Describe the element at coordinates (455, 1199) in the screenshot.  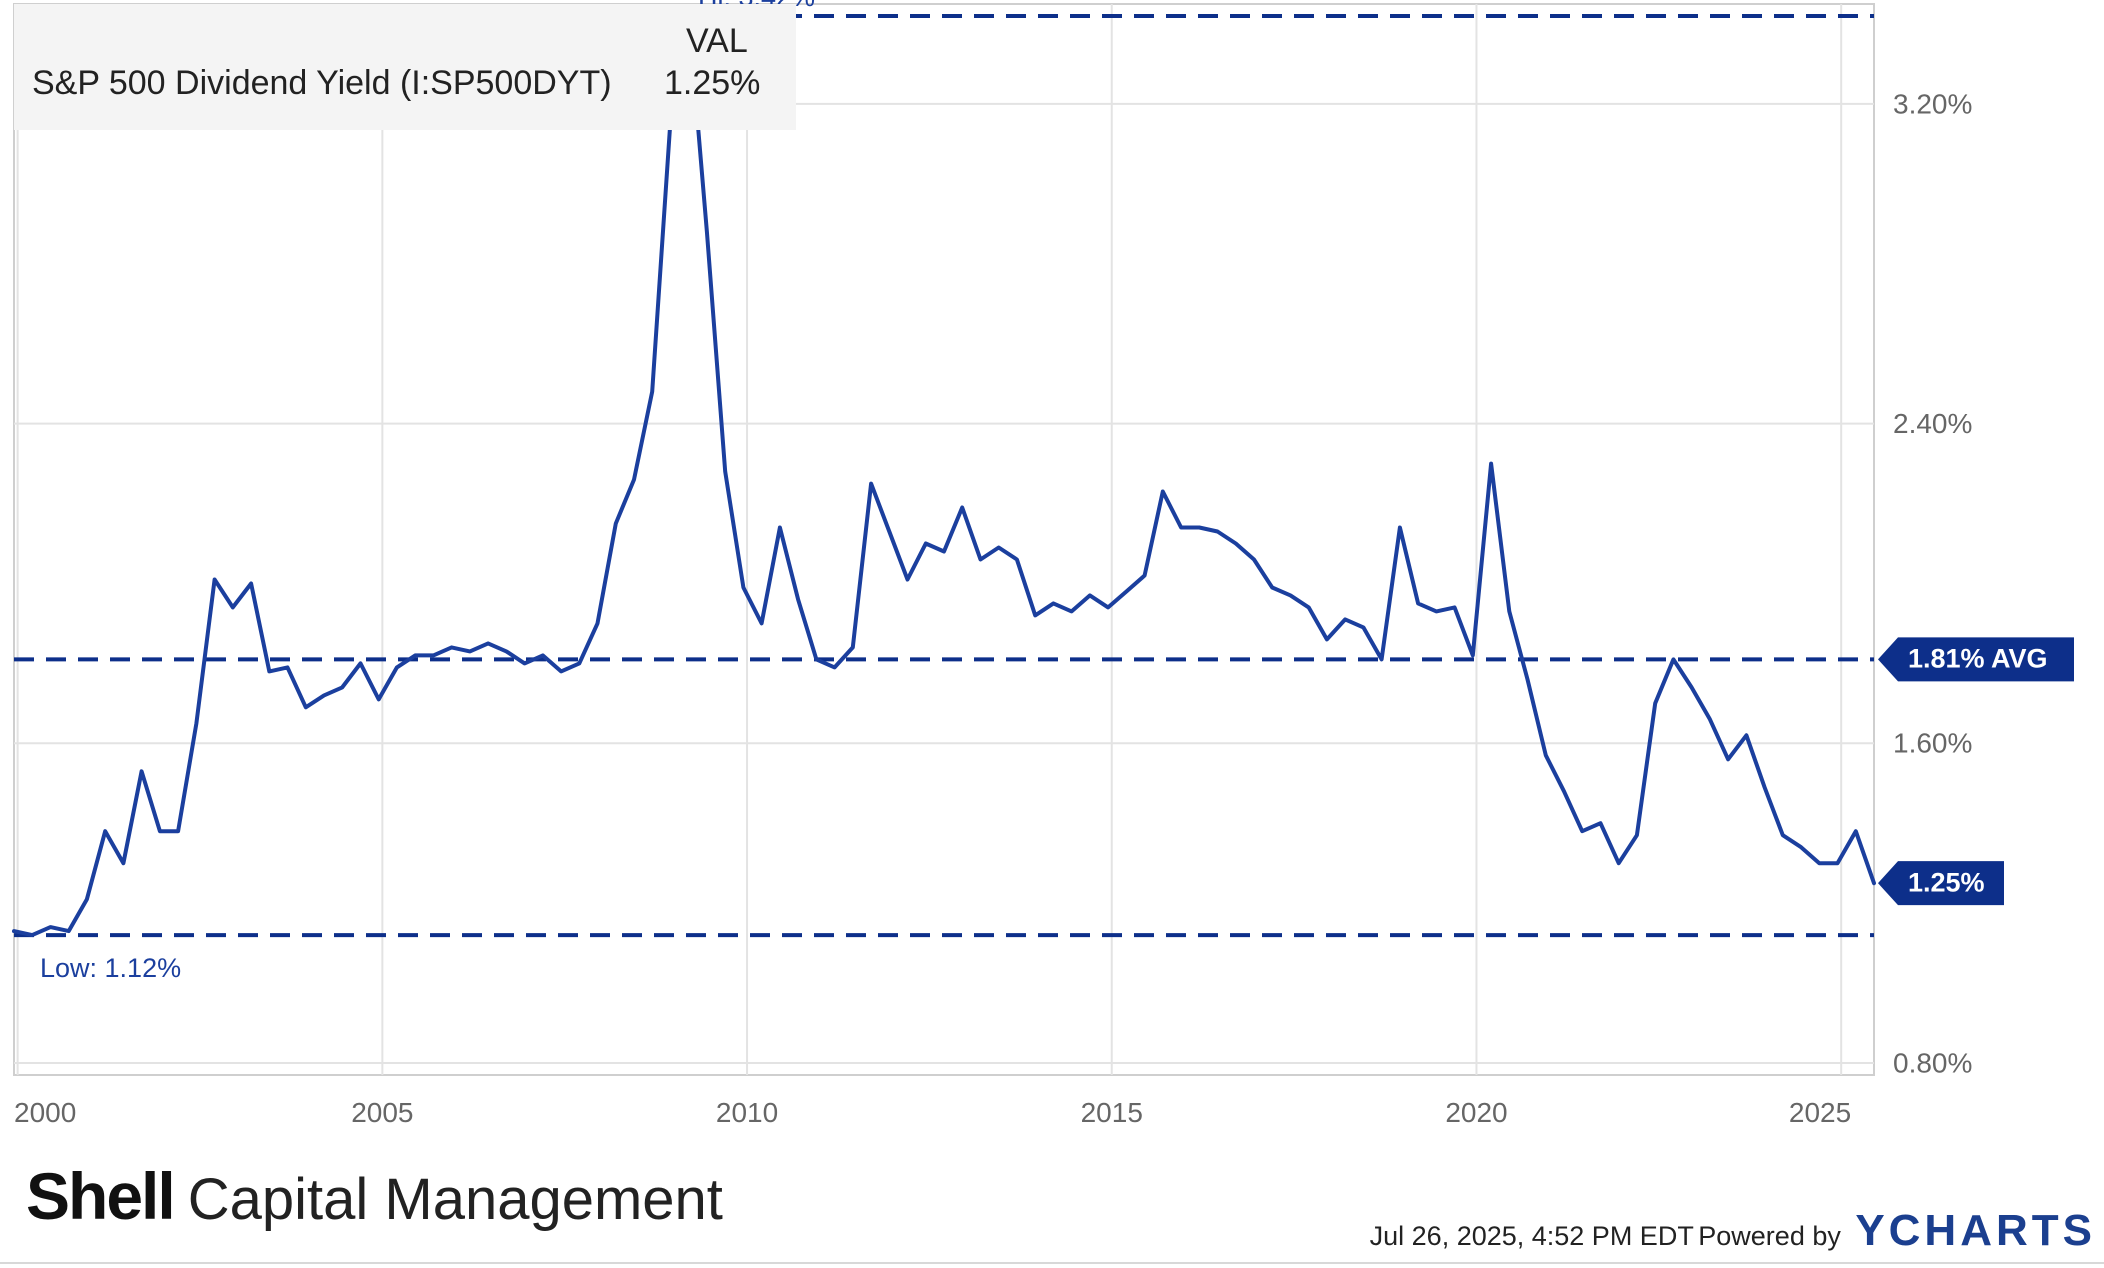
I see `brand-name-rest: Capital Management` at that location.